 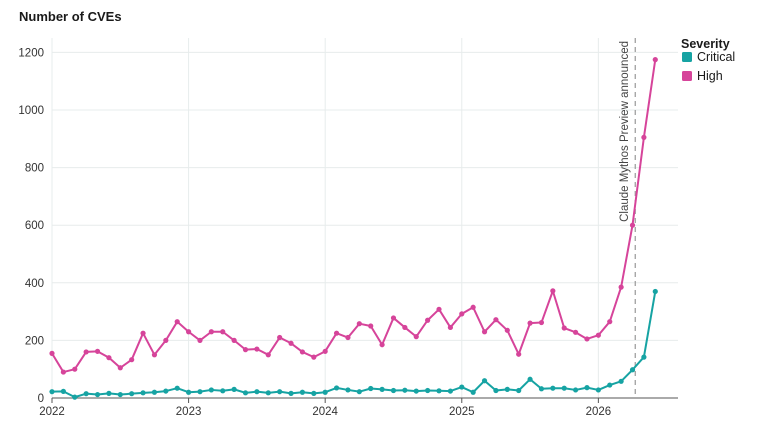 What do you see at coordinates (710, 76) in the screenshot?
I see `legend-label-high: High` at bounding box center [710, 76].